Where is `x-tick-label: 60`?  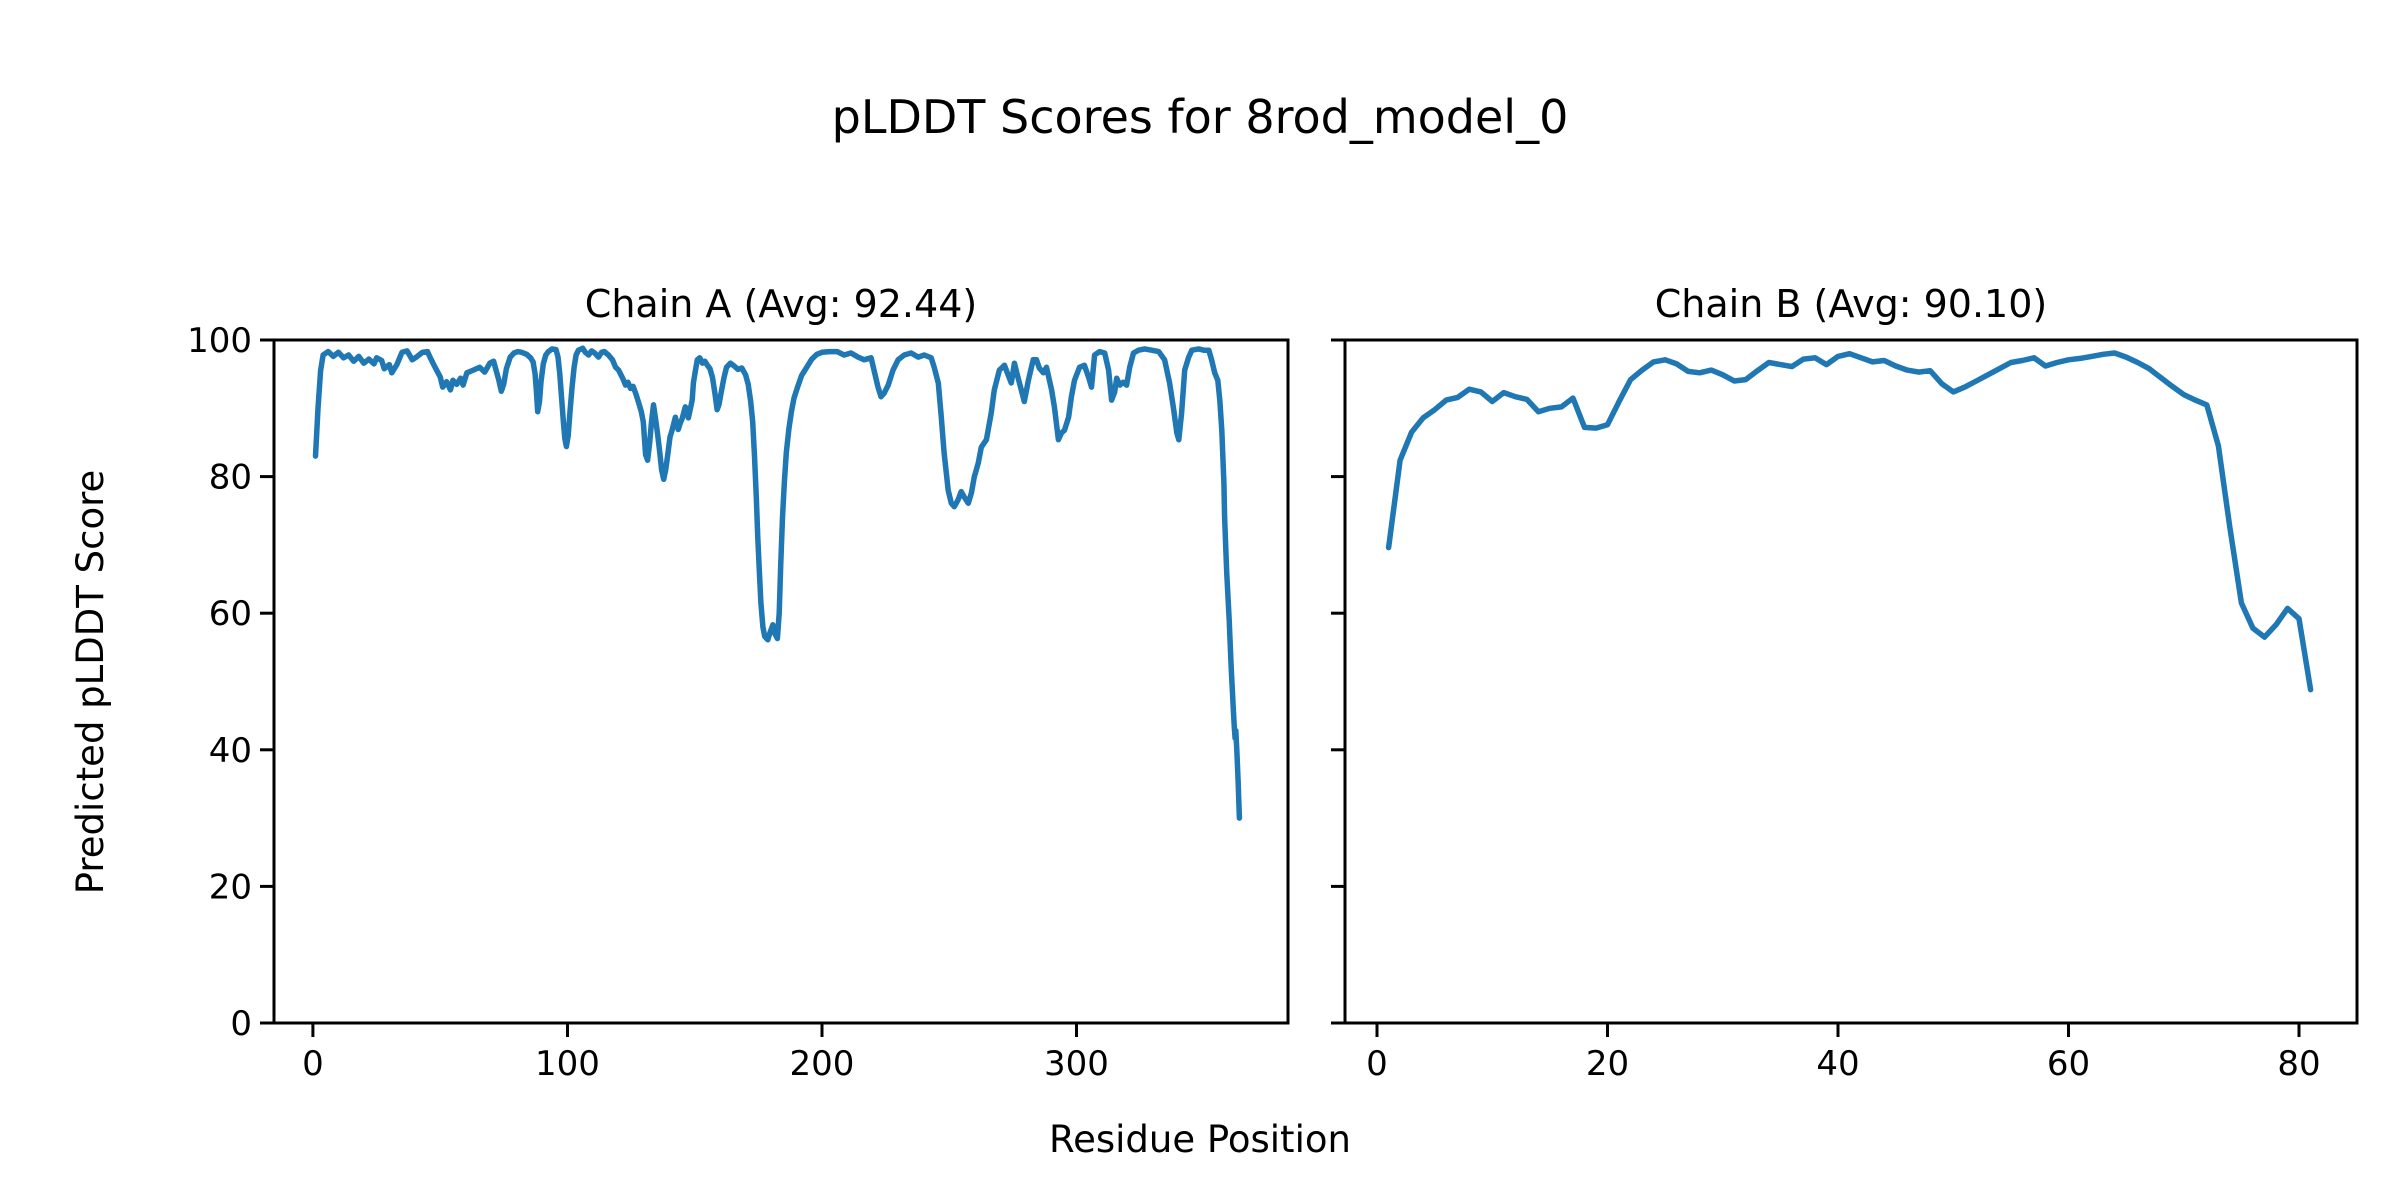 x-tick-label: 60 is located at coordinates (2068, 1064).